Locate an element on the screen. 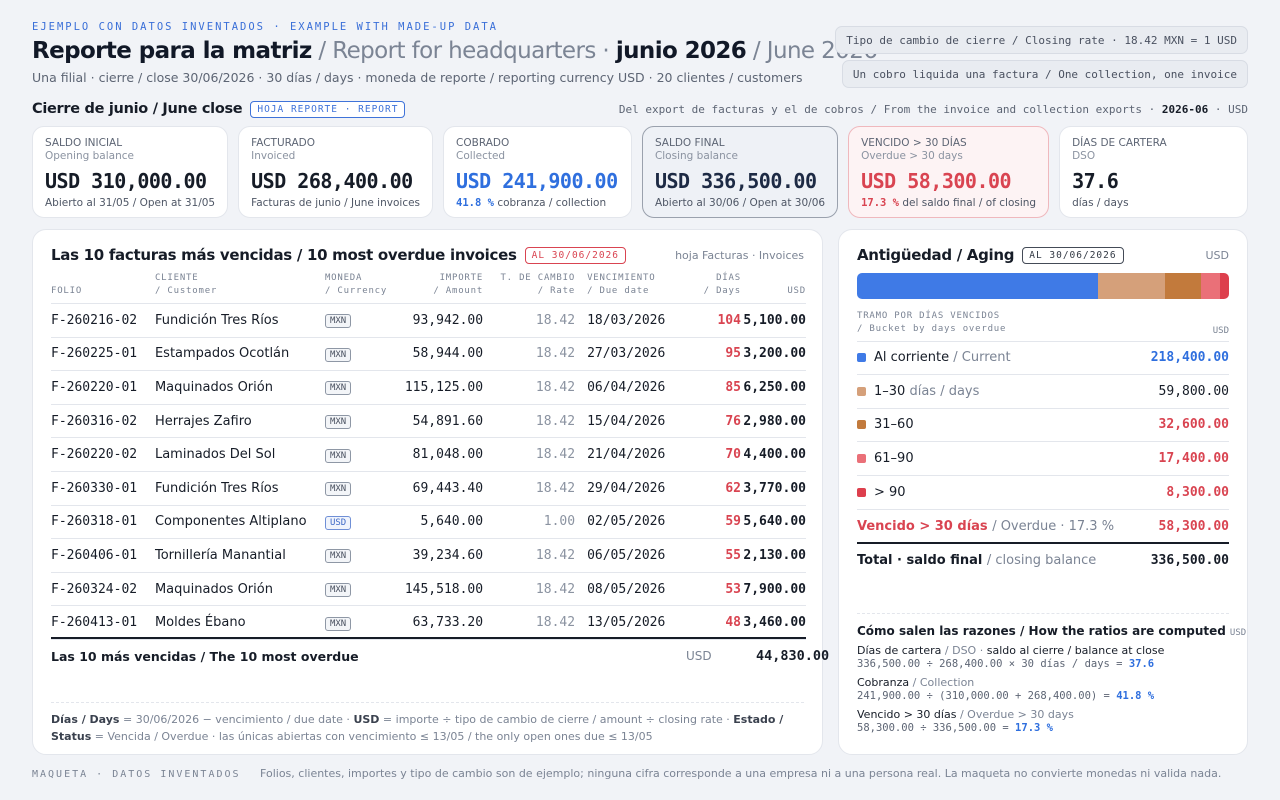 The width and height of the screenshot is (1280, 800). bucket-value: 32,600.00 is located at coordinates (1193, 425).